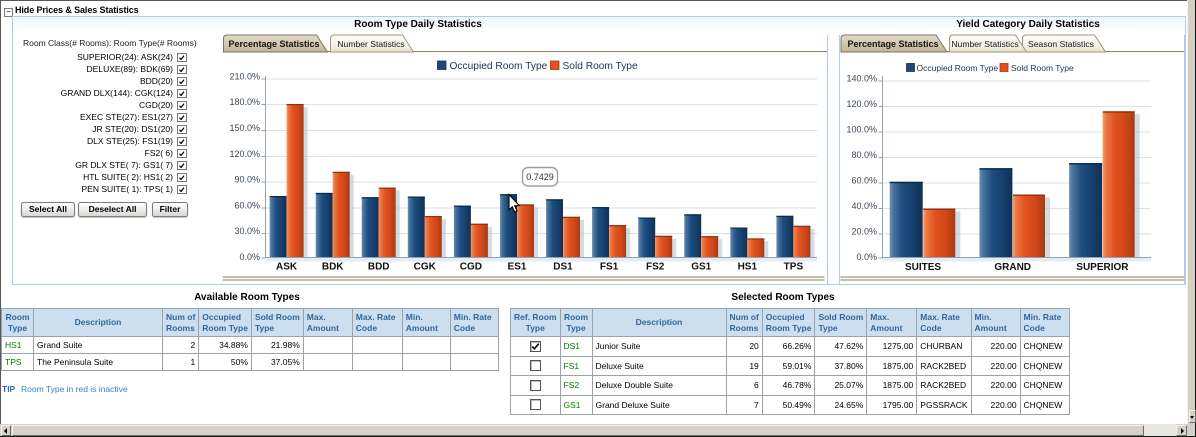  What do you see at coordinates (864, 232) in the screenshot?
I see `svg-text: 20.0%` at bounding box center [864, 232].